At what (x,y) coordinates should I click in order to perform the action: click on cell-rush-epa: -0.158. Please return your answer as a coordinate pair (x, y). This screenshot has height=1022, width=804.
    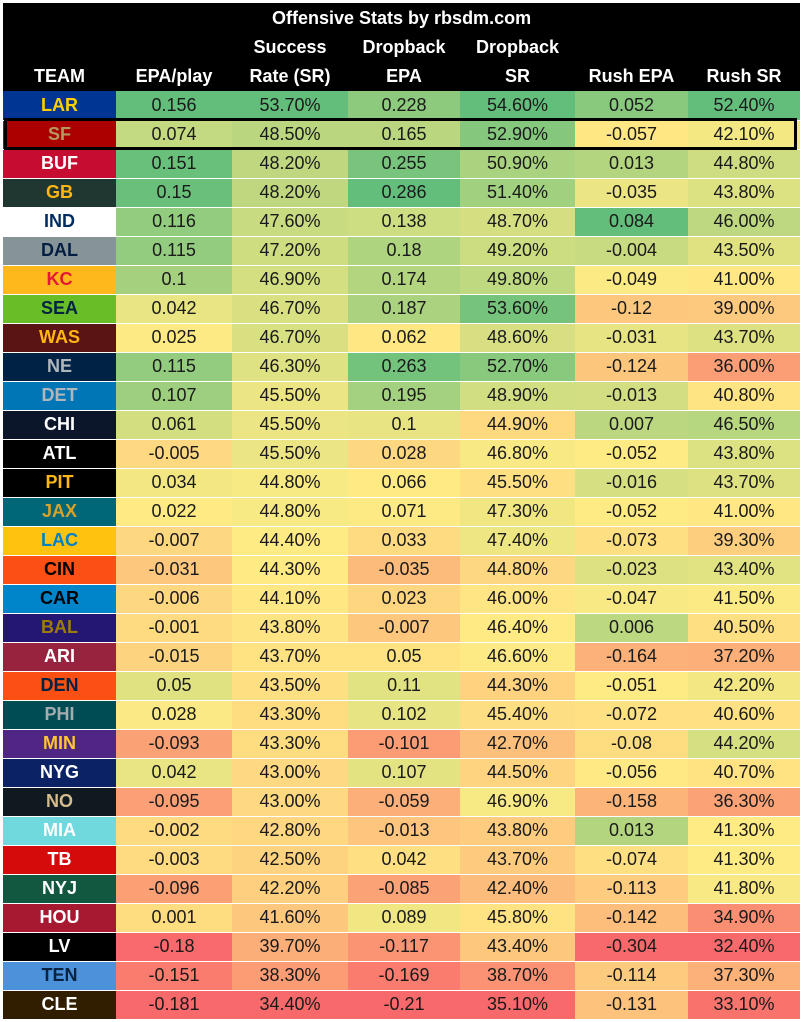
    Looking at the image, I should click on (631, 802).